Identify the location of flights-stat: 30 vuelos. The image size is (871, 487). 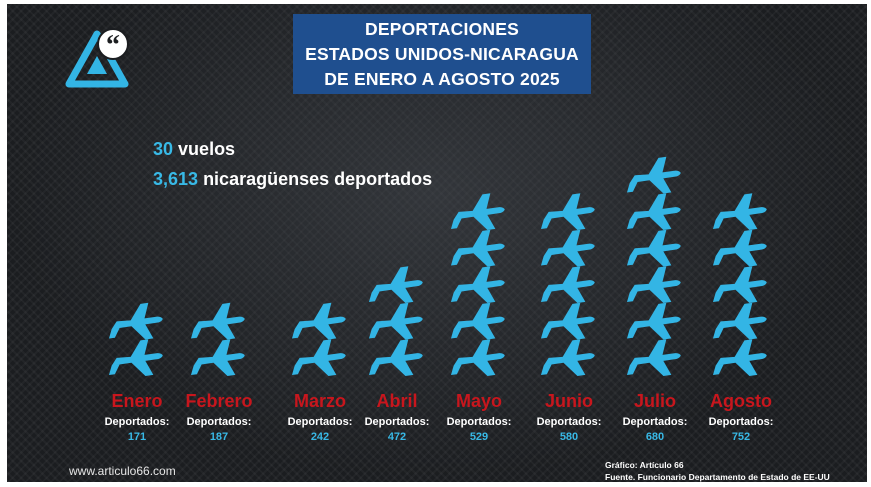
(292, 149).